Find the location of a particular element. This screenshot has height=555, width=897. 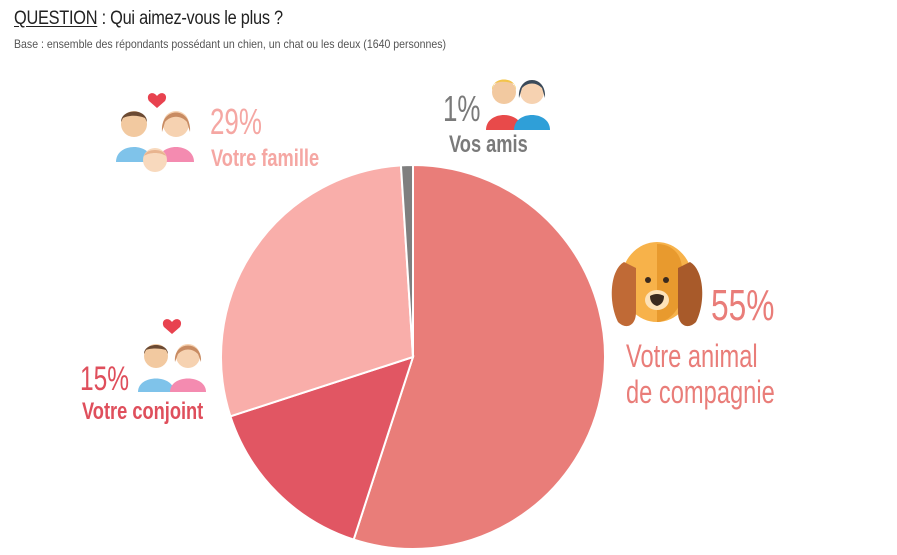

label-famille-name: Votre famille is located at coordinates (265, 159).